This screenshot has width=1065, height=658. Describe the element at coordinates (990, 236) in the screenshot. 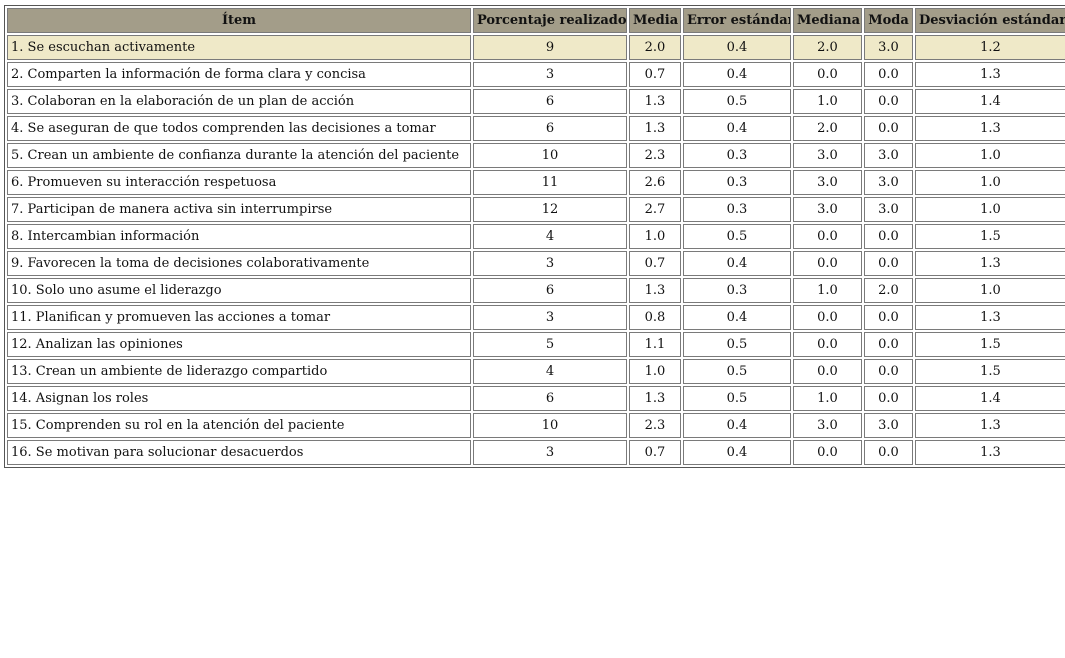

I see `value-cell: 1.5` at that location.